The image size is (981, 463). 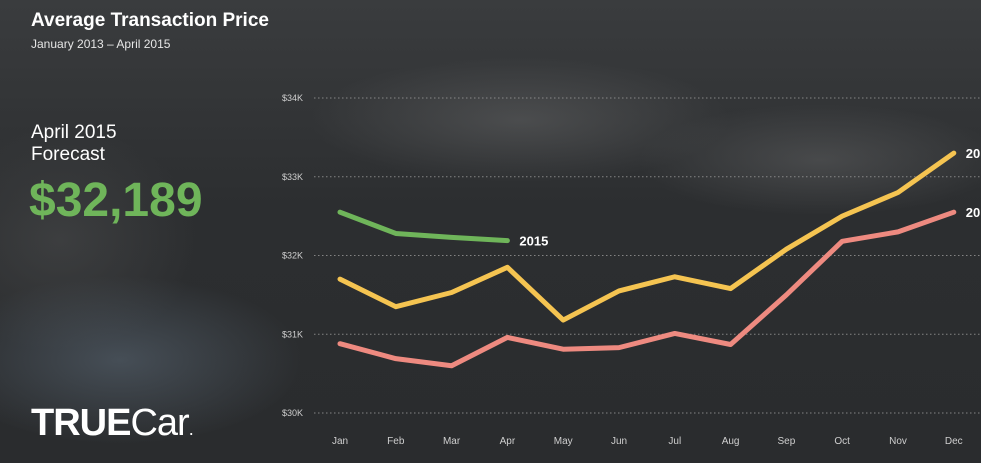 What do you see at coordinates (731, 441) in the screenshot?
I see `x-tick-label: Aug` at bounding box center [731, 441].